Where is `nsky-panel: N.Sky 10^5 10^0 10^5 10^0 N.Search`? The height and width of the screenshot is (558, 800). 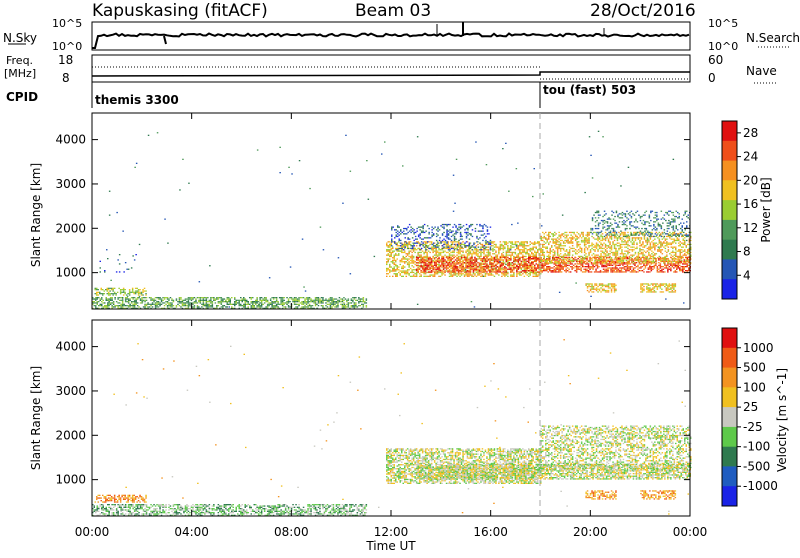 nsky-panel: N.Sky 10^5 10^0 10^5 10^0 N.Search is located at coordinates (401, 35).